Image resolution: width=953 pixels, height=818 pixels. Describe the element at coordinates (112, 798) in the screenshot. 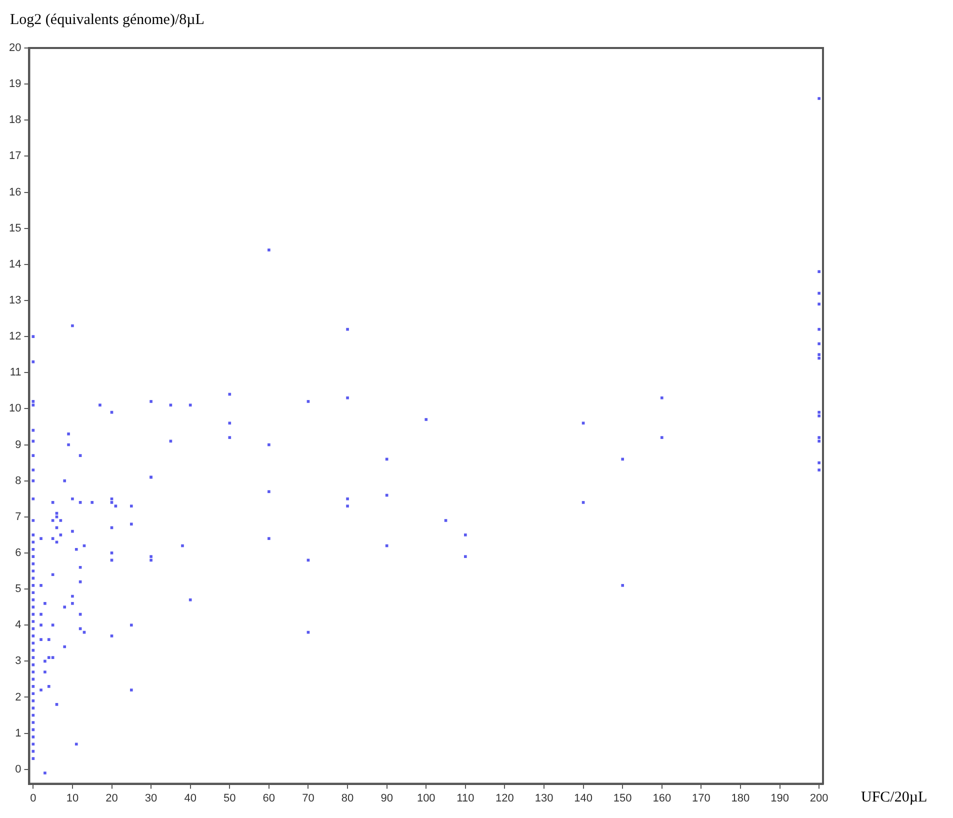

I see `x-tick-label: 20` at that location.